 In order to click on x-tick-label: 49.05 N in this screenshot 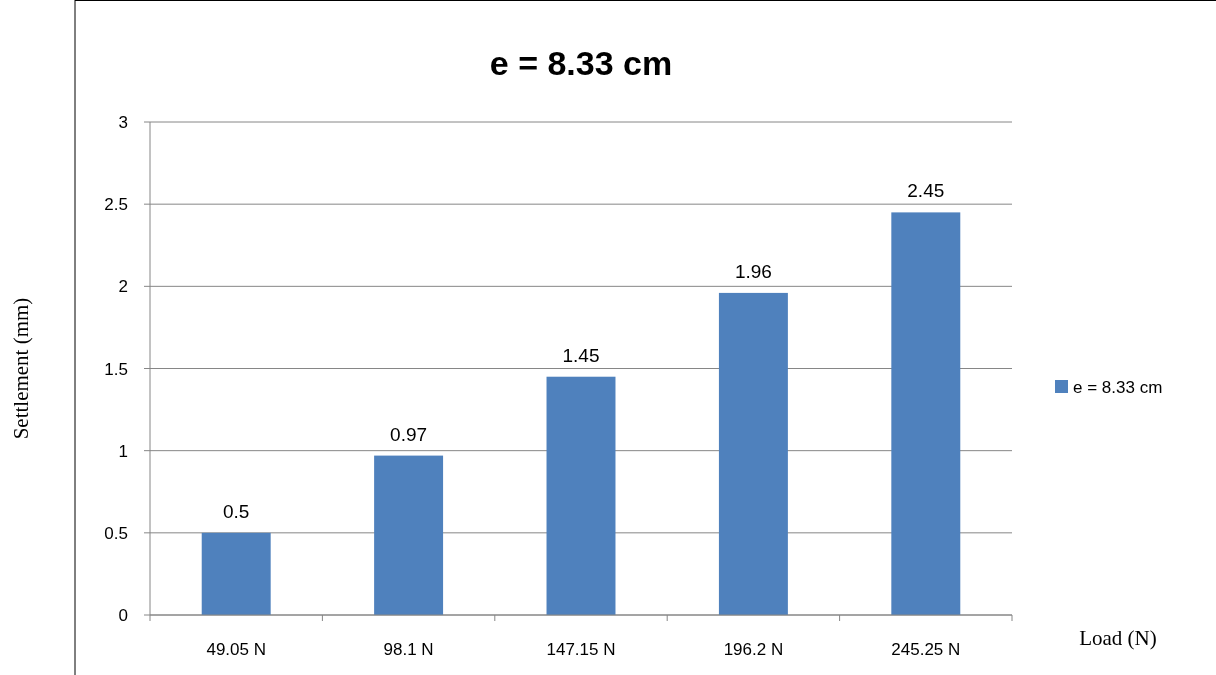, I will do `click(236, 649)`.